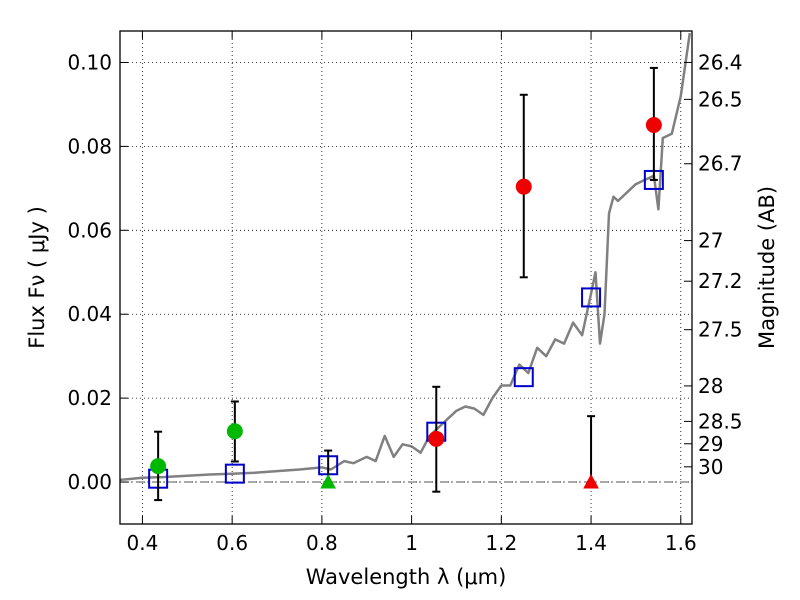  Describe the element at coordinates (89, 146) in the screenshot. I see `y-tick-label: 0.08` at that location.